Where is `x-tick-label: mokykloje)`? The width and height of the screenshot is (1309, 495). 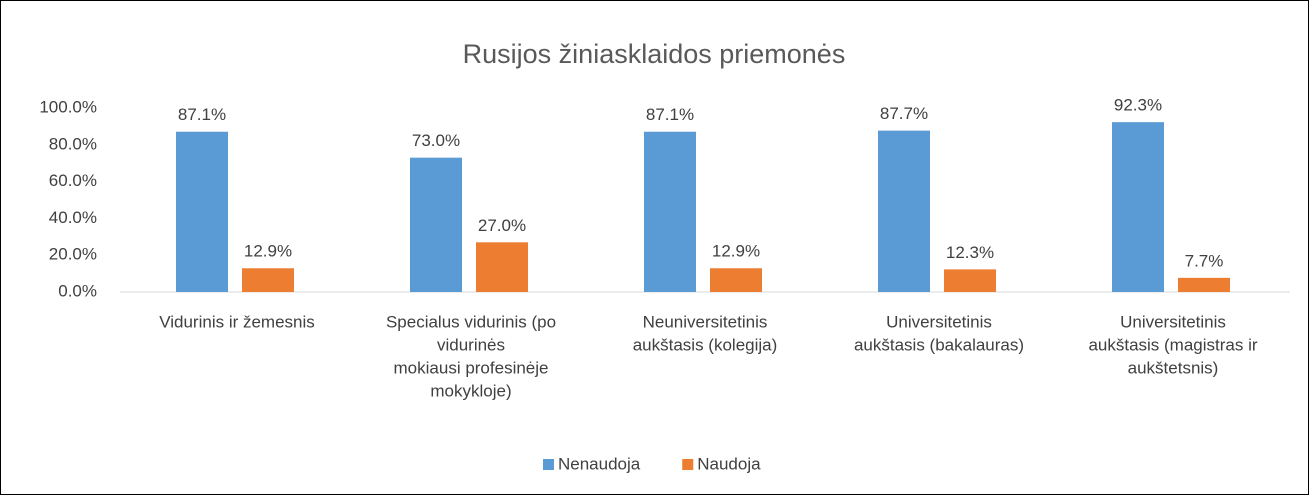
x-tick-label: mokykloje) is located at coordinates (470, 390).